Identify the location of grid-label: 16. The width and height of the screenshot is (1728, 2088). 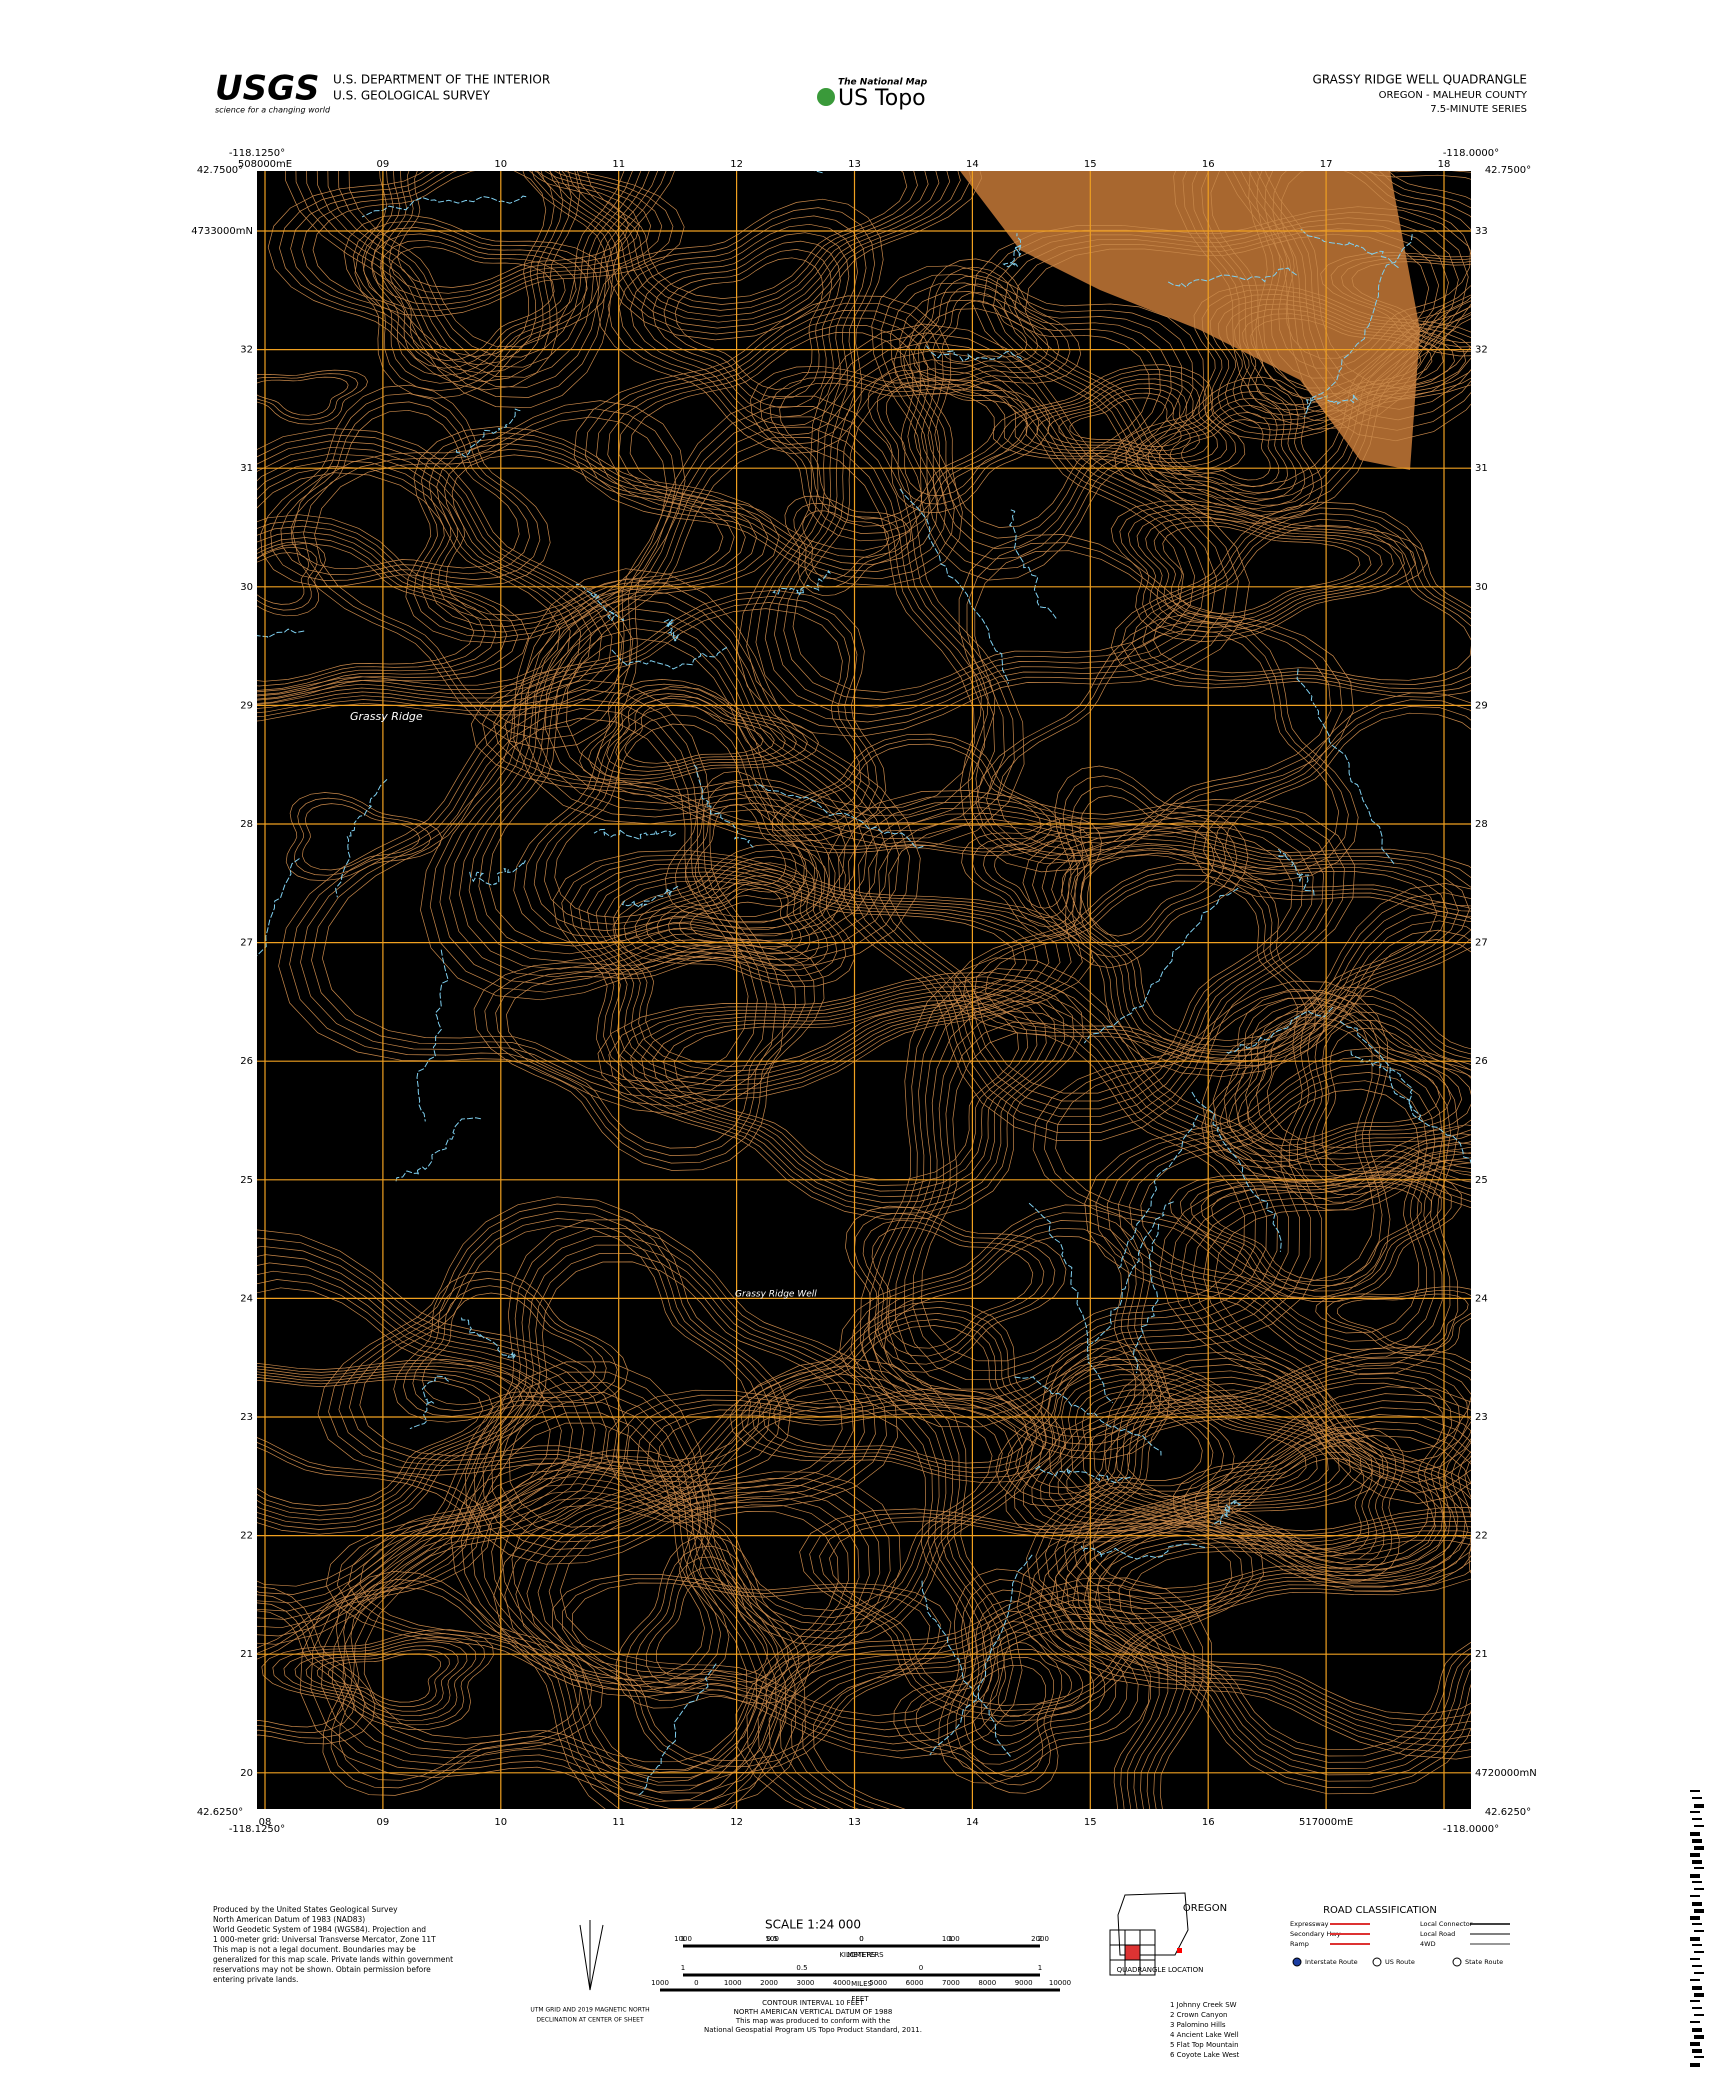
(1208, 1822).